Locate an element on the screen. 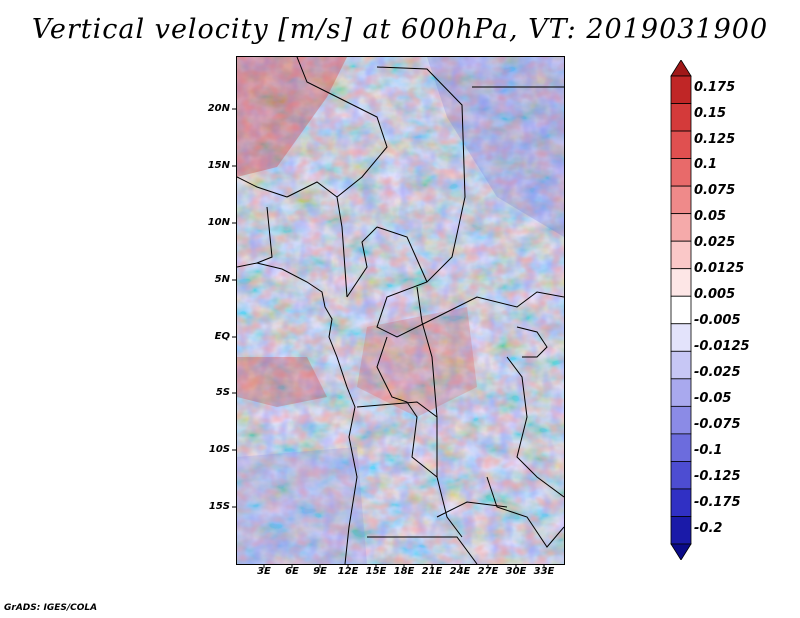 The width and height of the screenshot is (800, 618). colorbar-label-10: -0.0125 is located at coordinates (722, 346).